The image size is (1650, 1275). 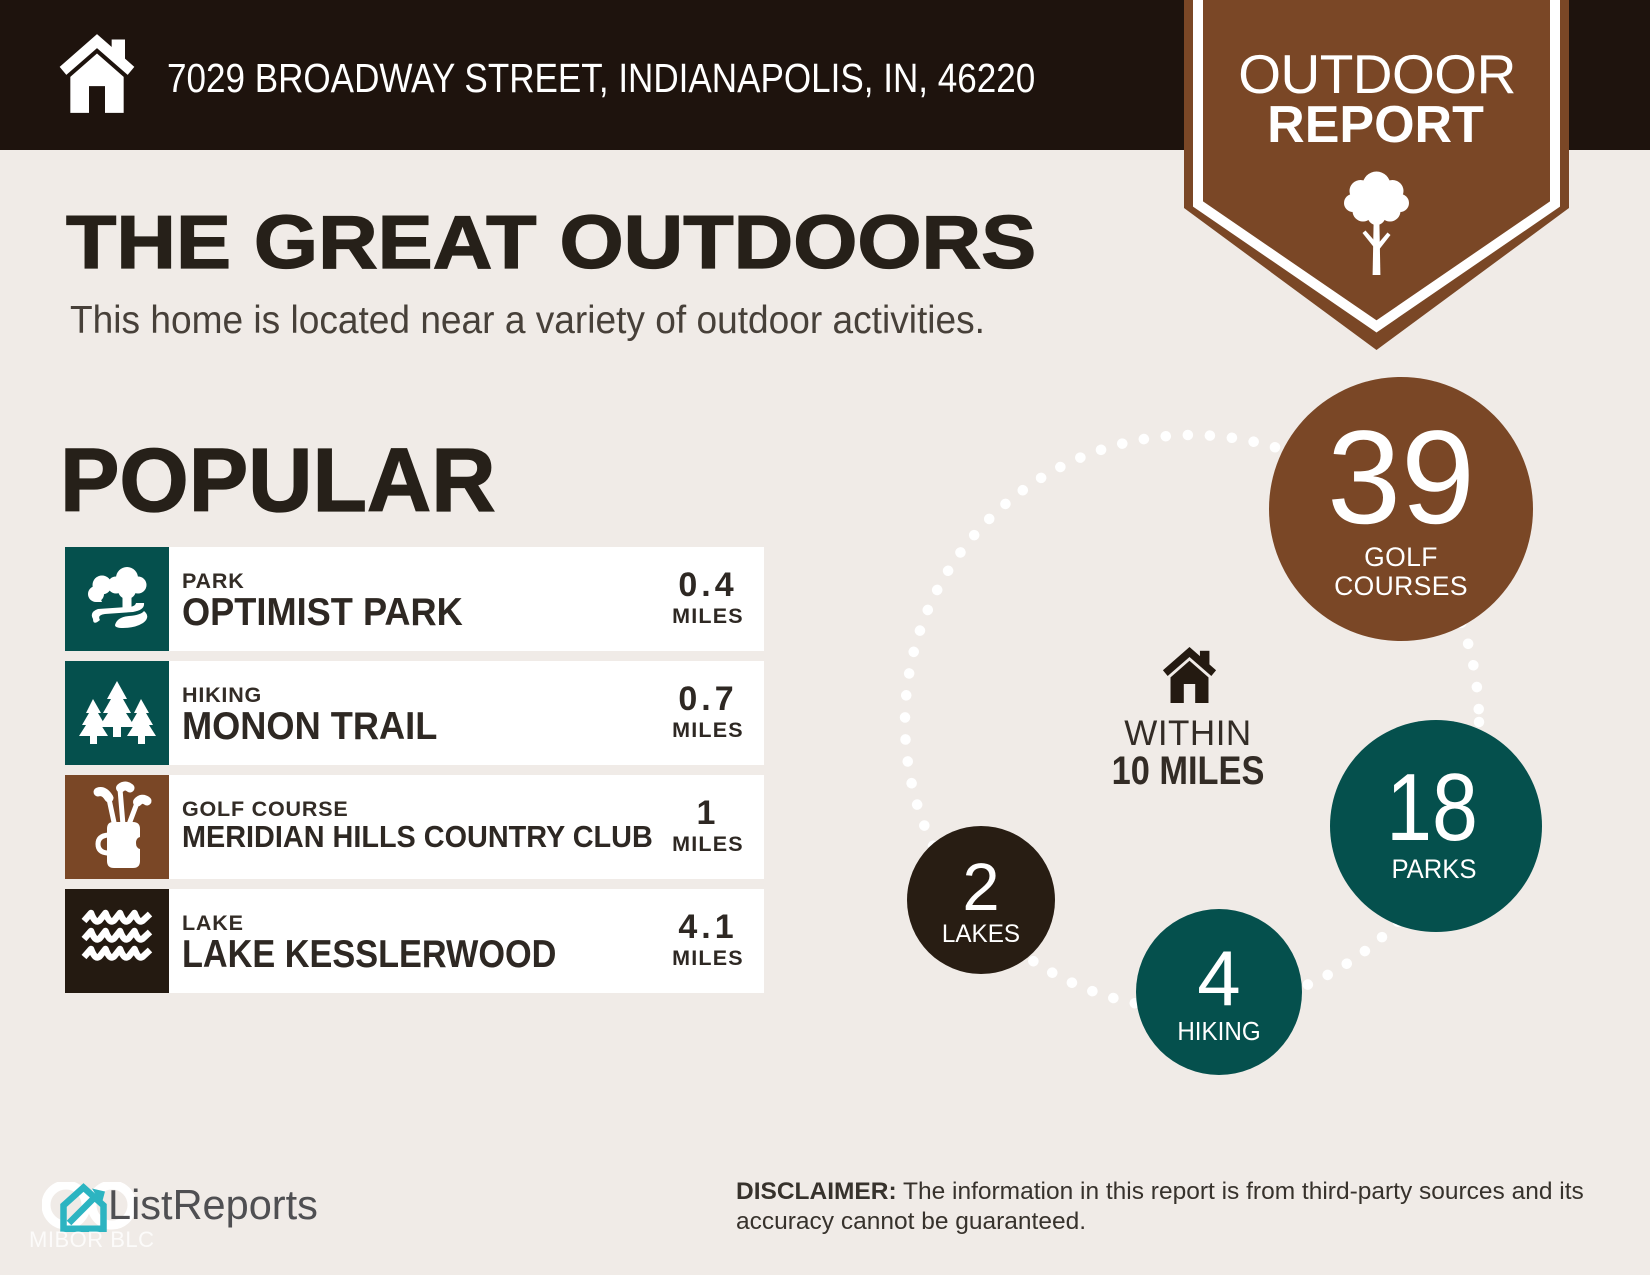 What do you see at coordinates (1375, 125) in the screenshot?
I see `svg-text: REPORT` at bounding box center [1375, 125].